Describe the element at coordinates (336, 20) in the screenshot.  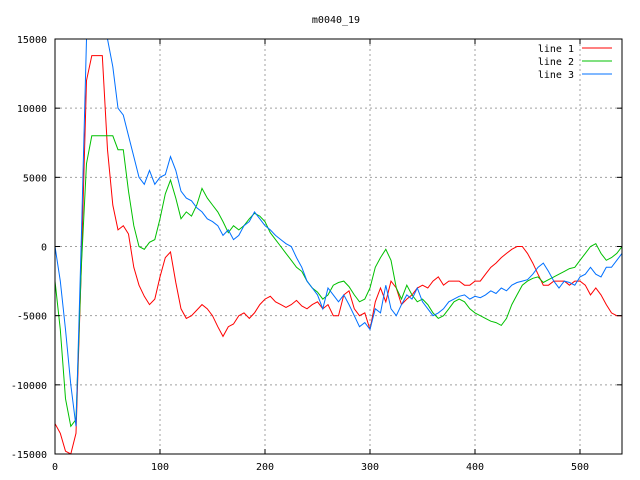
I see `chart-title: m0040_19` at that location.